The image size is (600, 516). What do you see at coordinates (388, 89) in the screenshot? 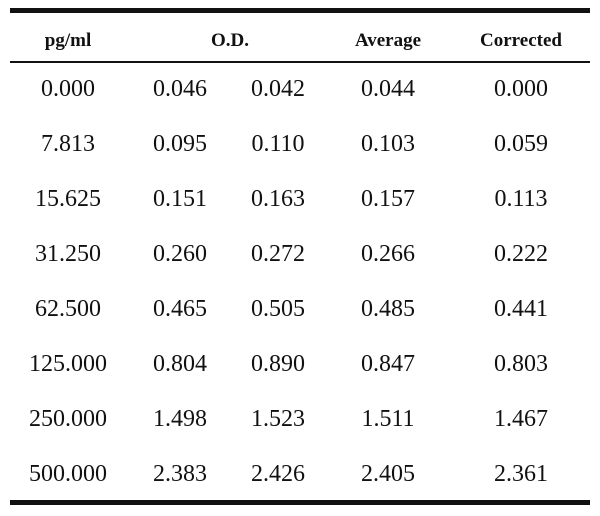
I see `cell-average: 0.044` at bounding box center [388, 89].